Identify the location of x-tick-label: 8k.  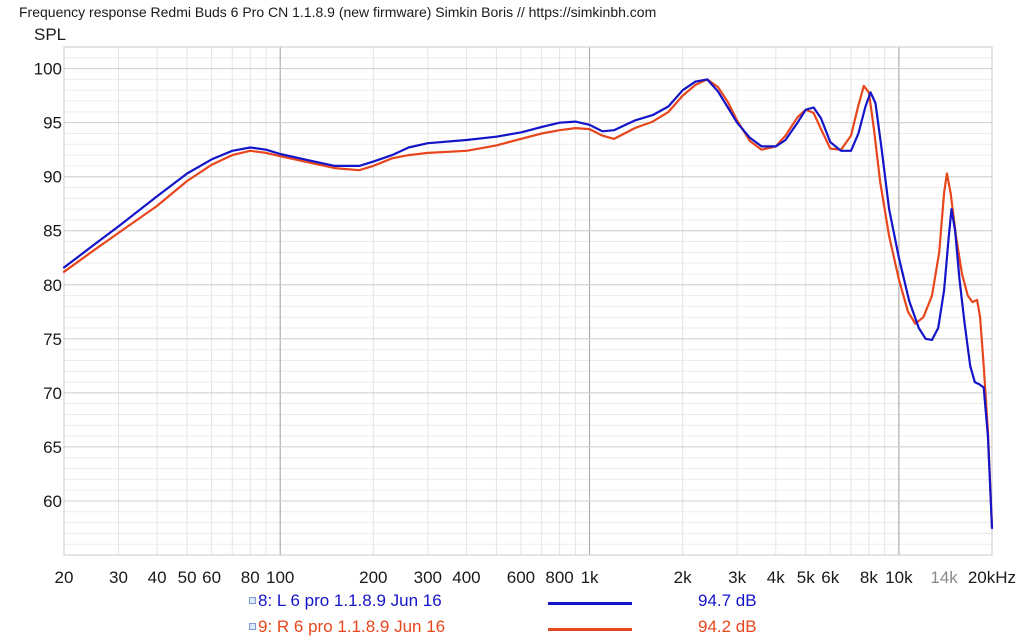
(869, 577).